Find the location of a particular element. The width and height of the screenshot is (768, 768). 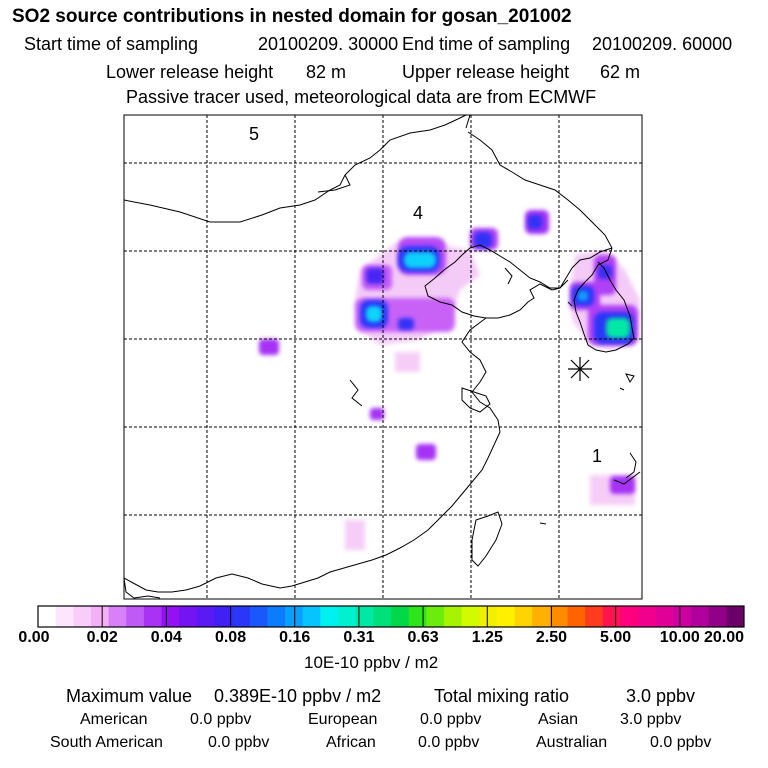

source-european-label: European is located at coordinates (343, 719).